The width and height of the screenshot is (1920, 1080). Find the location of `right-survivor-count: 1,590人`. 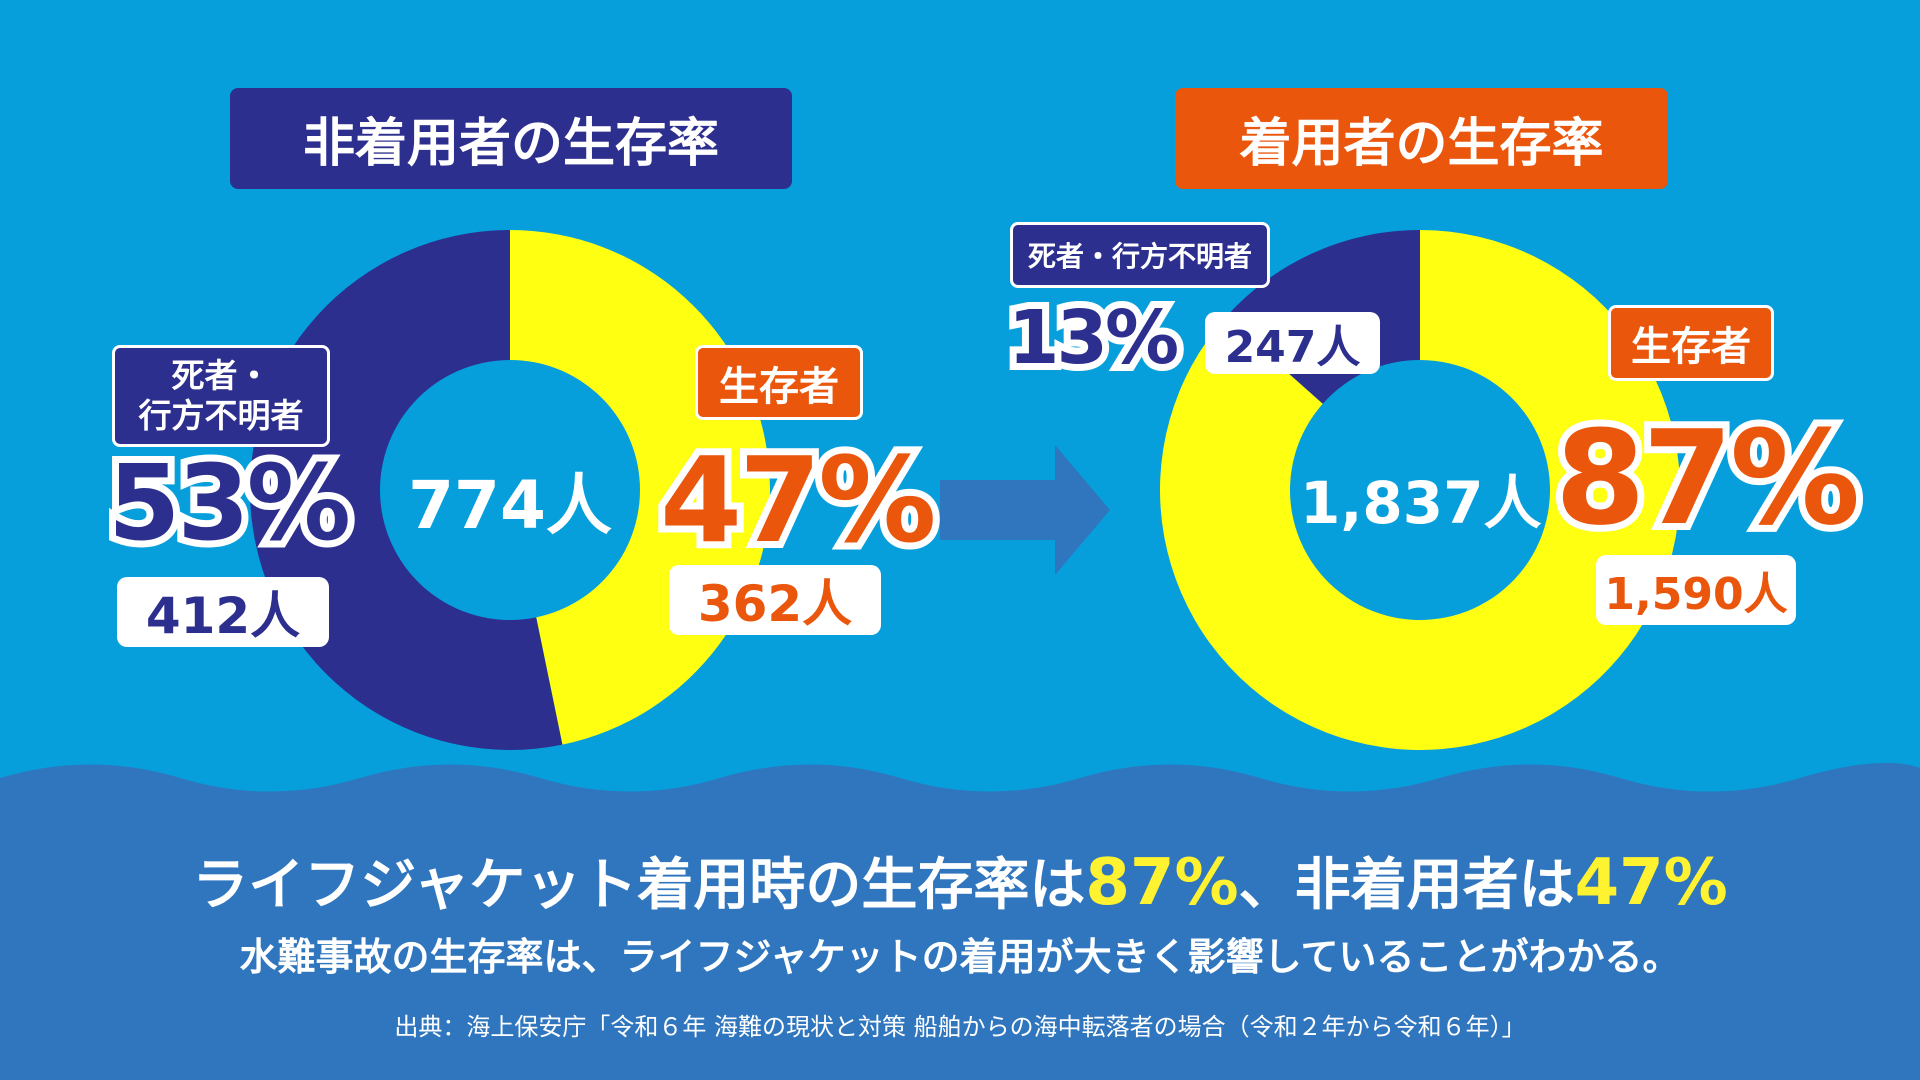

right-survivor-count: 1,590人 is located at coordinates (1696, 590).